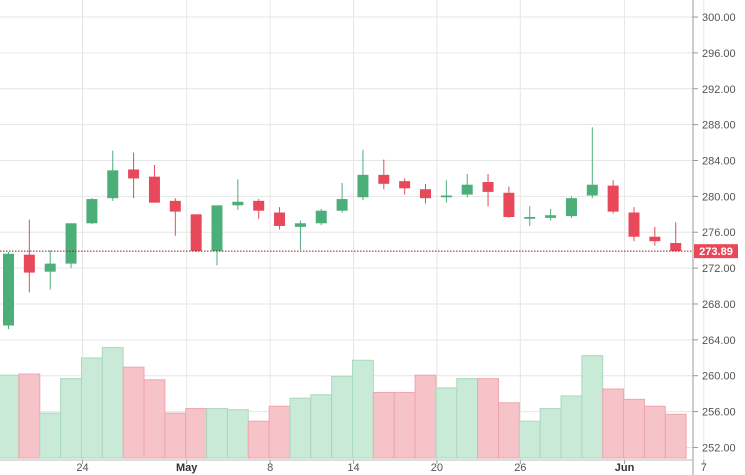  Describe the element at coordinates (719, 233) in the screenshot. I see `y-tick-label: 276.00` at that location.